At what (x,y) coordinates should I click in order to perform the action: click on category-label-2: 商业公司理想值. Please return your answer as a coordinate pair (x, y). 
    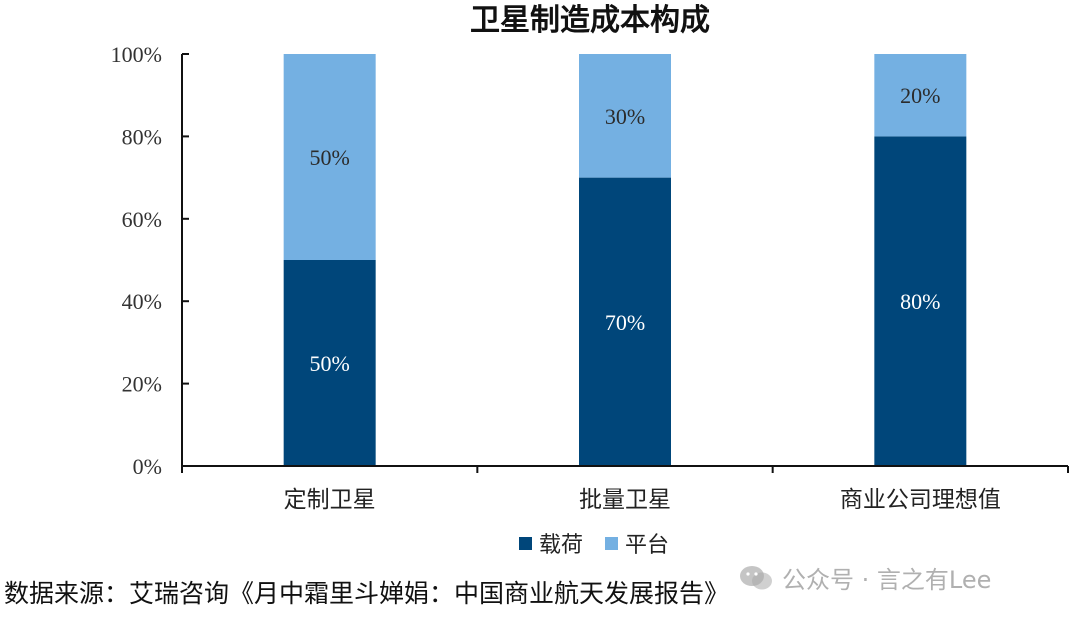
    Looking at the image, I should click on (920, 500).